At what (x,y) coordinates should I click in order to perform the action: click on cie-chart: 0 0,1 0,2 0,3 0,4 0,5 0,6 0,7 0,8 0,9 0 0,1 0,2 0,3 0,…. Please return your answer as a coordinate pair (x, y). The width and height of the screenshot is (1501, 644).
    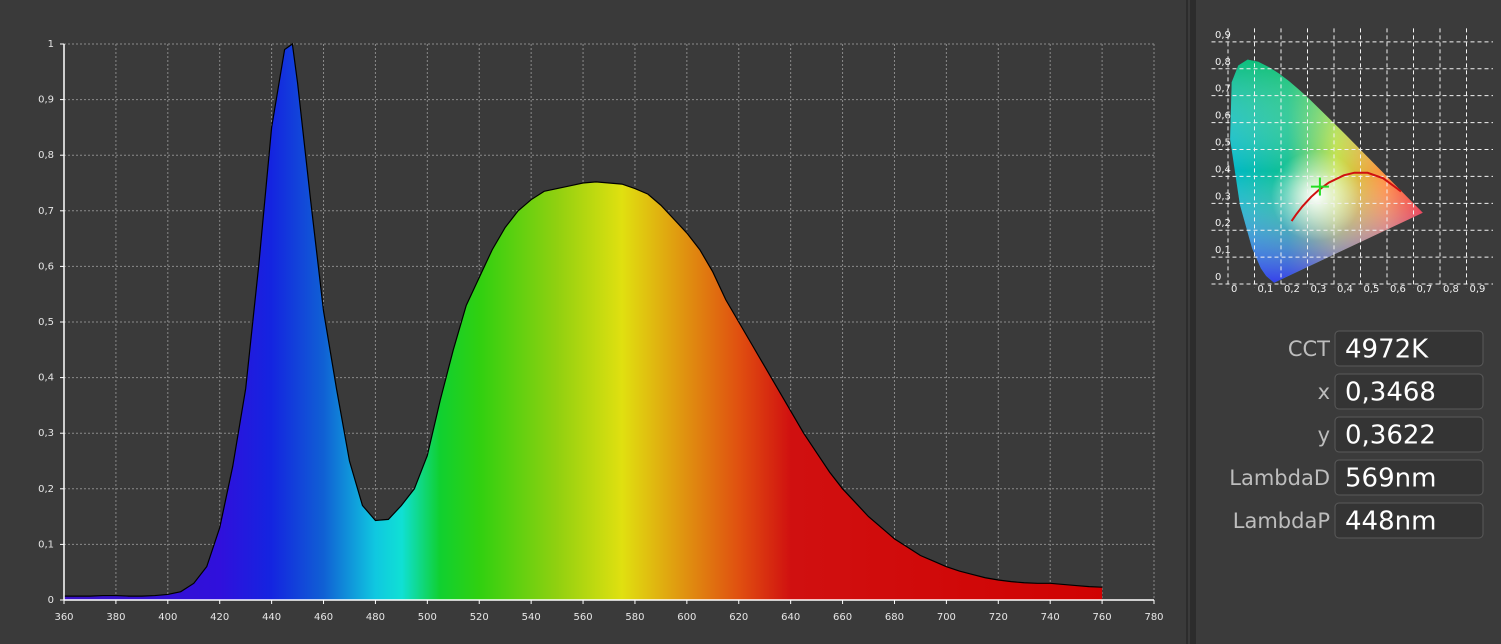
    Looking at the image, I should click on (1352, 161).